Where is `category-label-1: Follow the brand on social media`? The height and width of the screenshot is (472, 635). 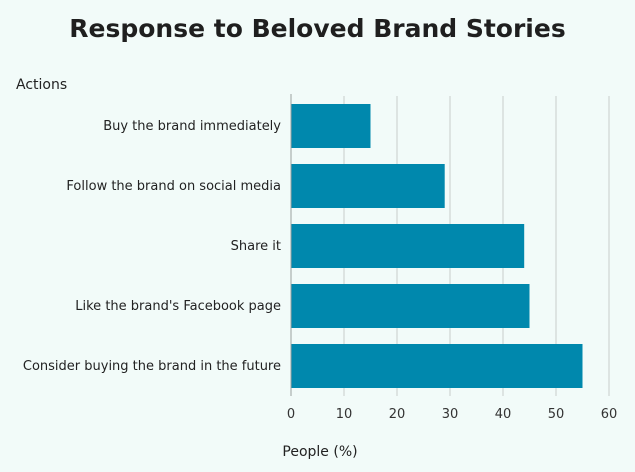 category-label-1: Follow the brand on social media is located at coordinates (173, 186).